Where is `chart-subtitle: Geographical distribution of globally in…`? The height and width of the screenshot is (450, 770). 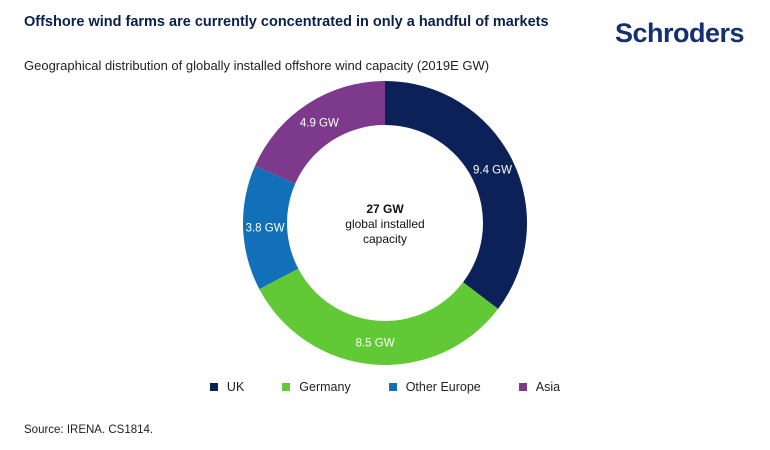 chart-subtitle: Geographical distribution of globally in… is located at coordinates (257, 65).